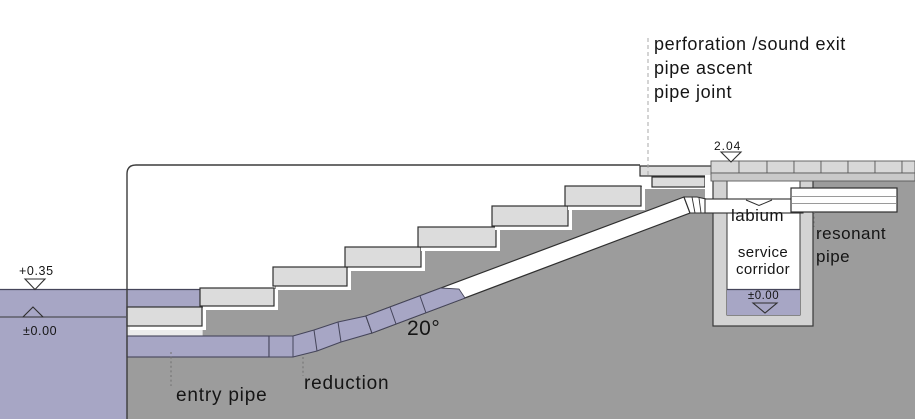 This screenshot has height=419, width=915. I want to click on shaft-gap, so click(709, 194).